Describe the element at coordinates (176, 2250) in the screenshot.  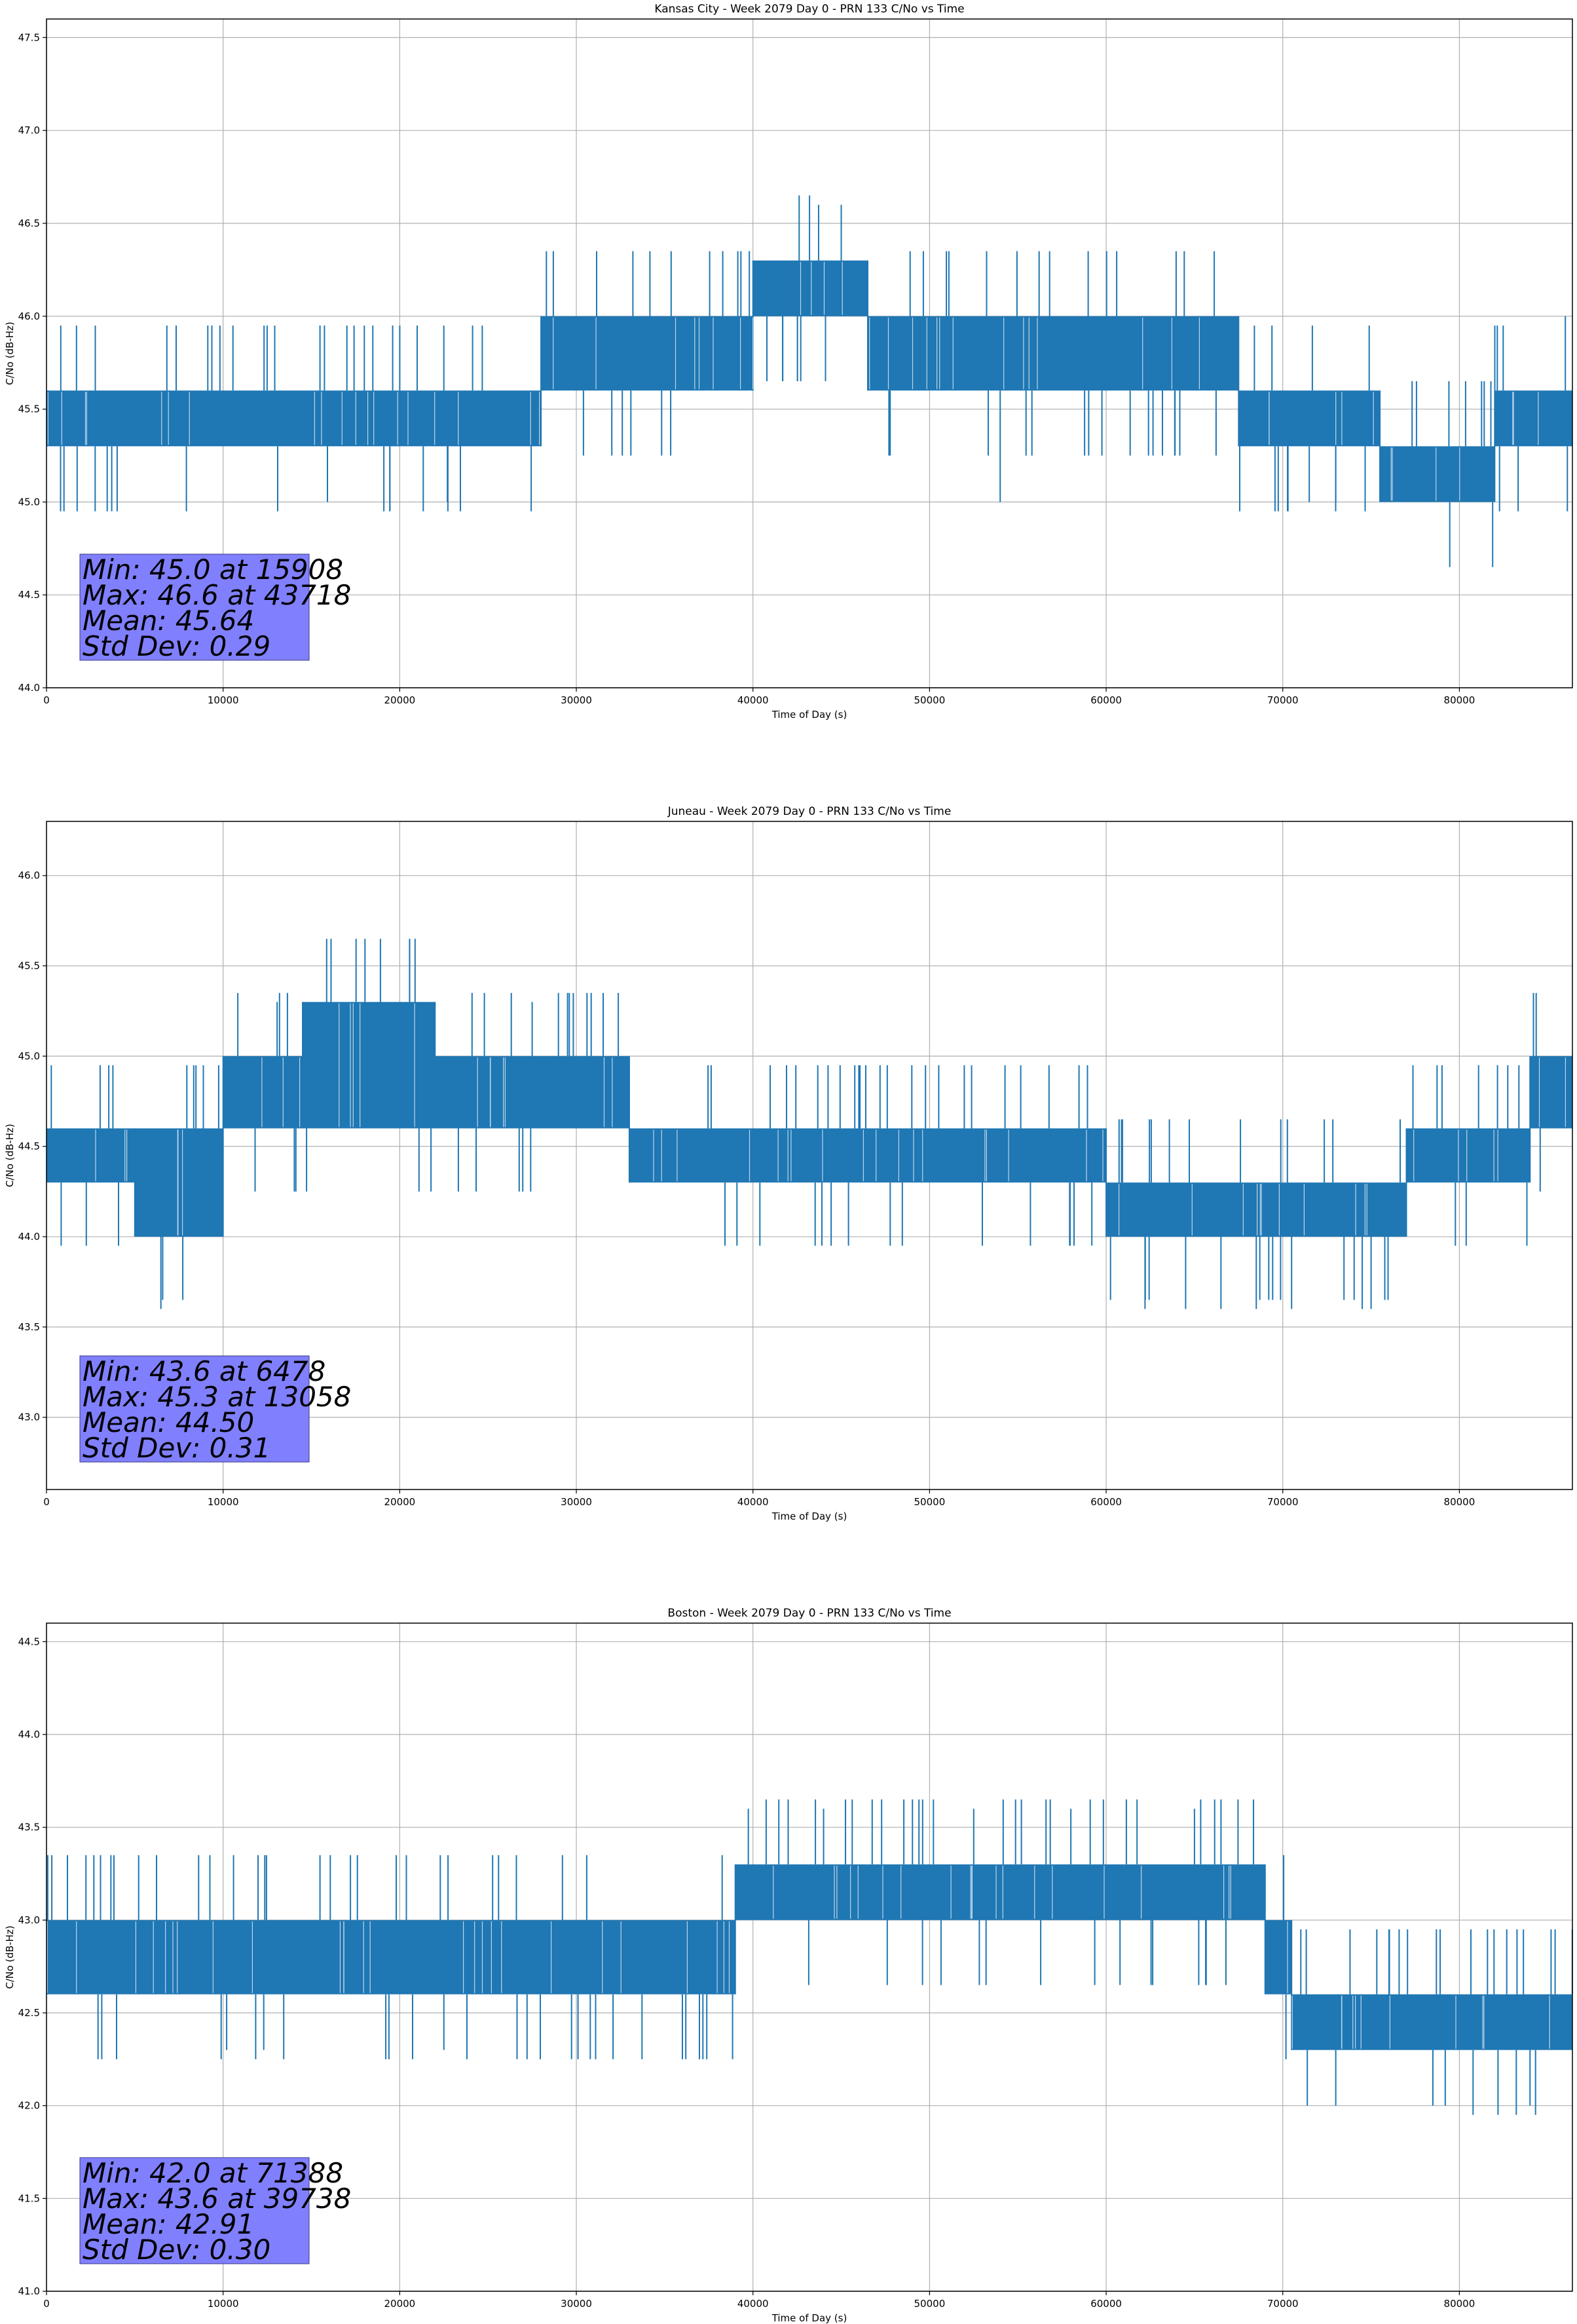
I see `stats-line: Std Dev: 0.30` at that location.